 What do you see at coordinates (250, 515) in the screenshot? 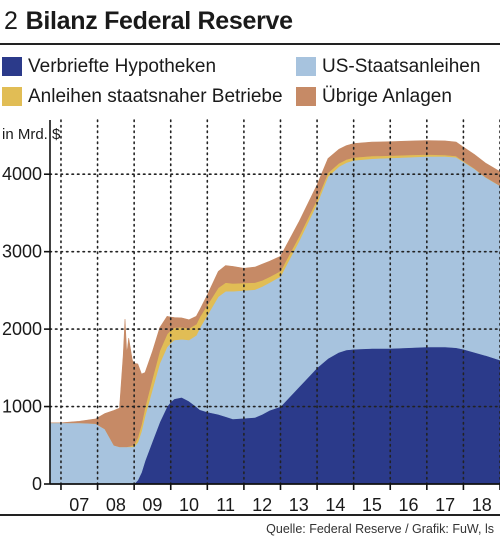
I see `bottom-rule` at bounding box center [250, 515].